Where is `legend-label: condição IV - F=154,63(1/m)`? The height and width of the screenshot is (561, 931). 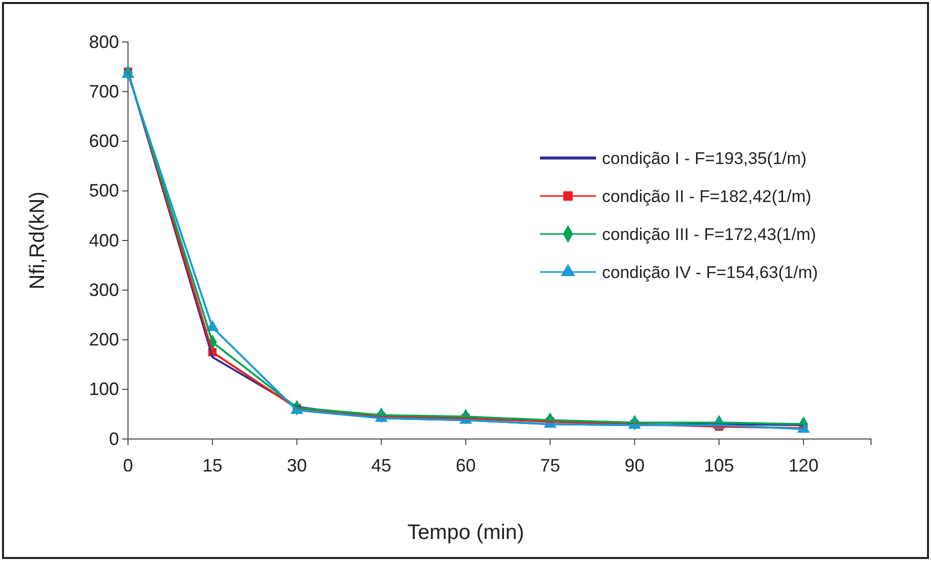
legend-label: condição IV - F=154,63(1/m) is located at coordinates (710, 272).